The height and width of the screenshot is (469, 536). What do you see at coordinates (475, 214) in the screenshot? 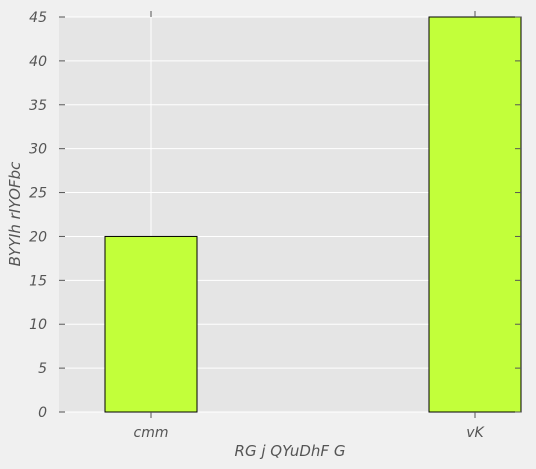
I see `bar-vK` at bounding box center [475, 214].